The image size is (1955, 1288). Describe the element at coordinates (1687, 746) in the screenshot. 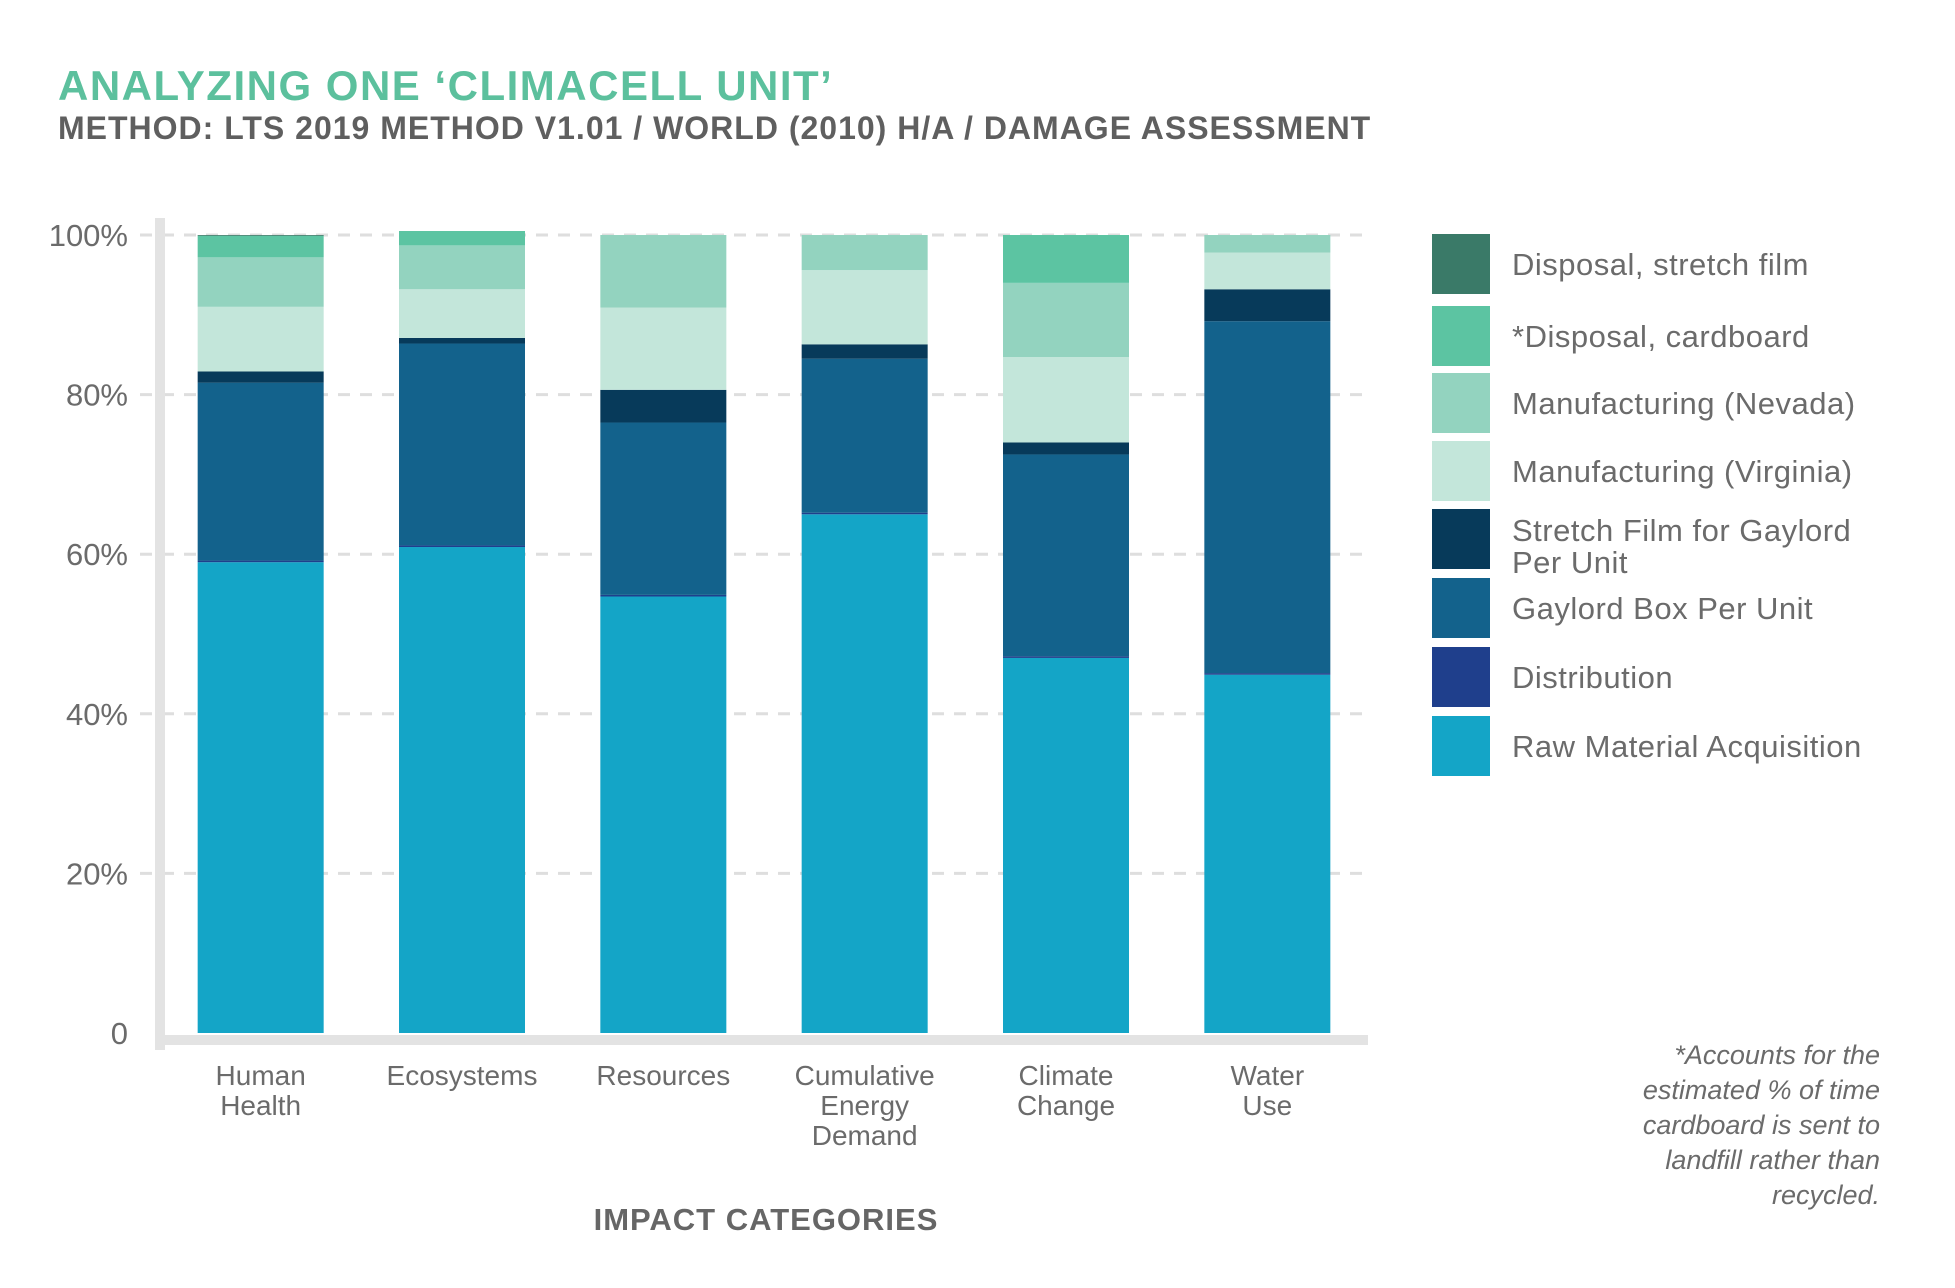

I see `legend-label: Raw Material Acquisition` at that location.